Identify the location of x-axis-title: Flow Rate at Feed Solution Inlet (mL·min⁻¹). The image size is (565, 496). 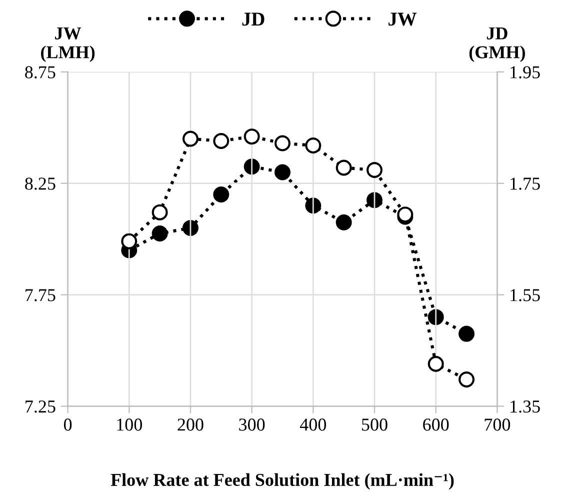
(282, 481).